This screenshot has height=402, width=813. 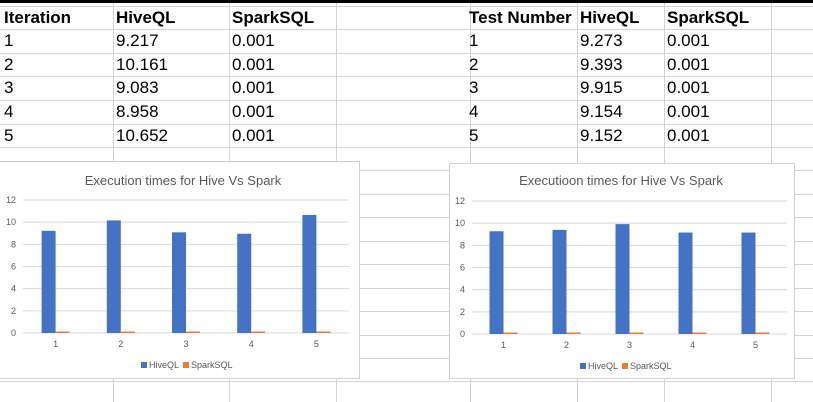 What do you see at coordinates (621, 180) in the screenshot?
I see `chart-title: Executioon times for Hive Vs Spark` at bounding box center [621, 180].